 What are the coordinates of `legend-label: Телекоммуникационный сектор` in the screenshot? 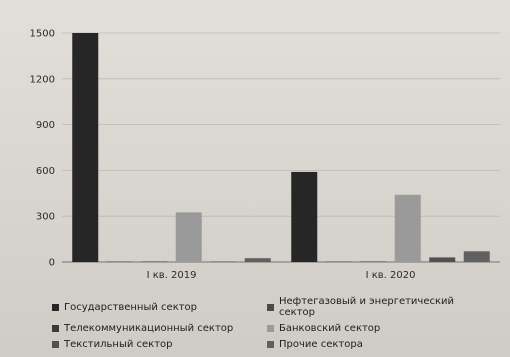 It's located at (149, 328).